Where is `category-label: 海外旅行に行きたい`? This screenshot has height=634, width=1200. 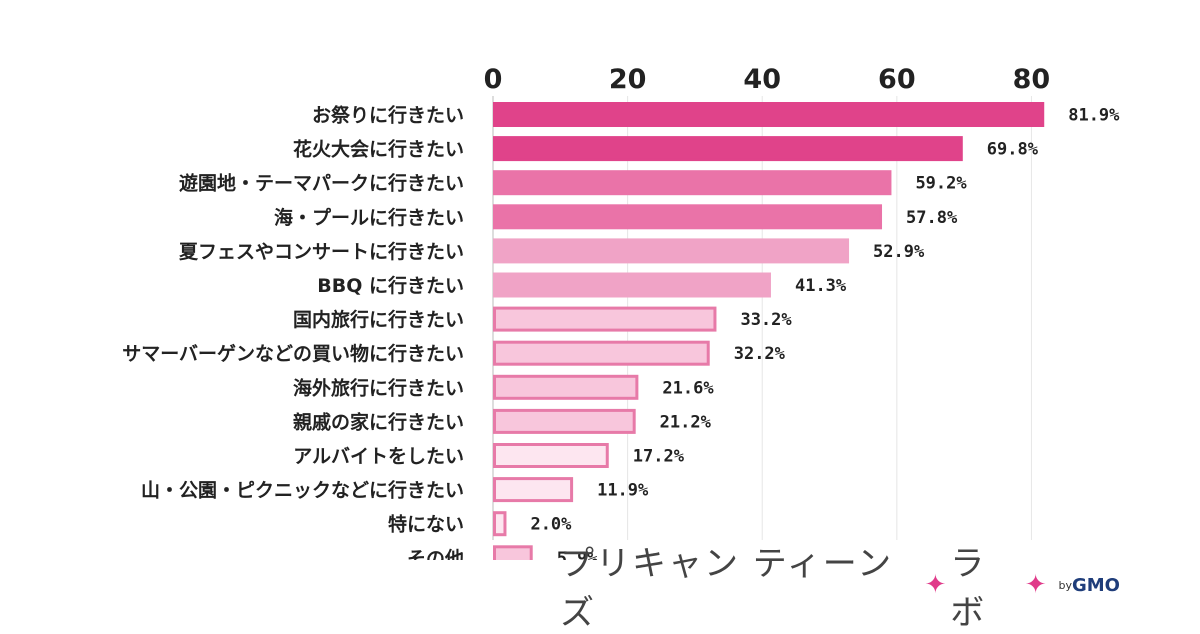 category-label: 海外旅行に行きたい is located at coordinates (378, 387).